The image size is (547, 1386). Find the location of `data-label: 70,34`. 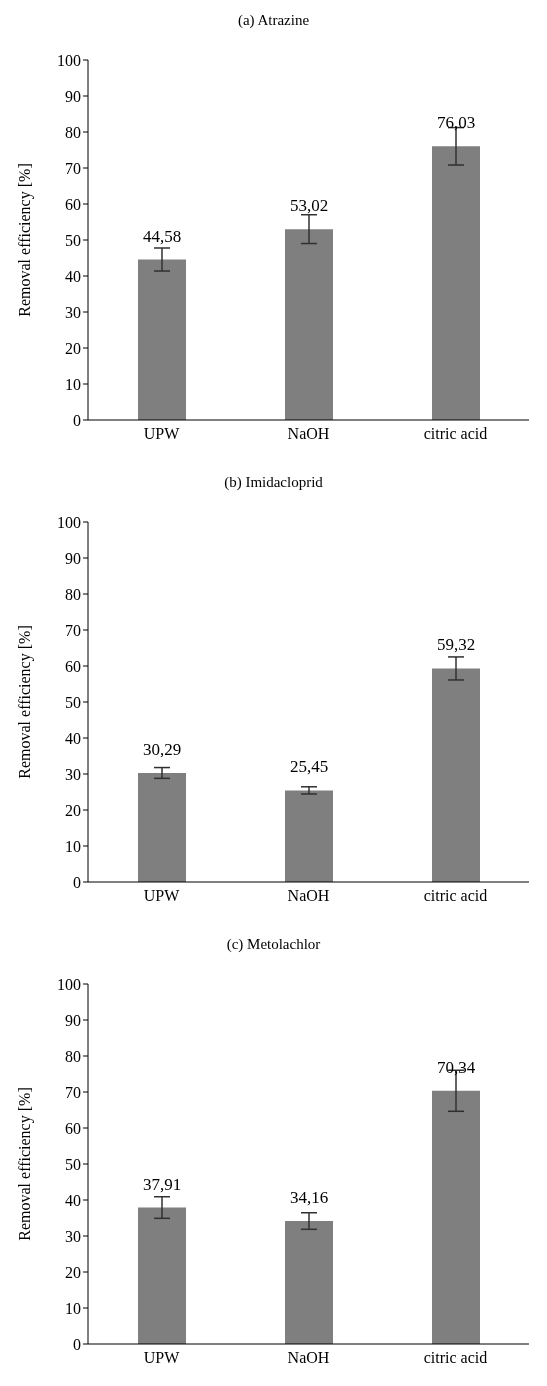

data-label: 70,34 is located at coordinates (456, 1067).